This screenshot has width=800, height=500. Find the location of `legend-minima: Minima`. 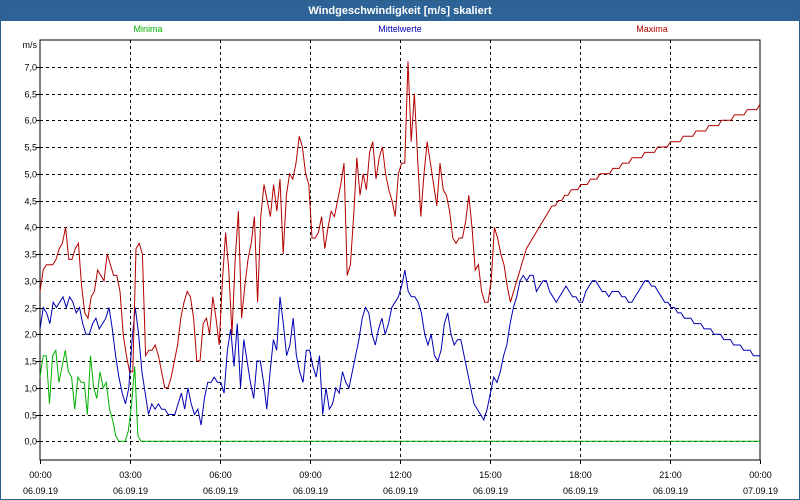

legend-minima: Minima is located at coordinates (147, 29).